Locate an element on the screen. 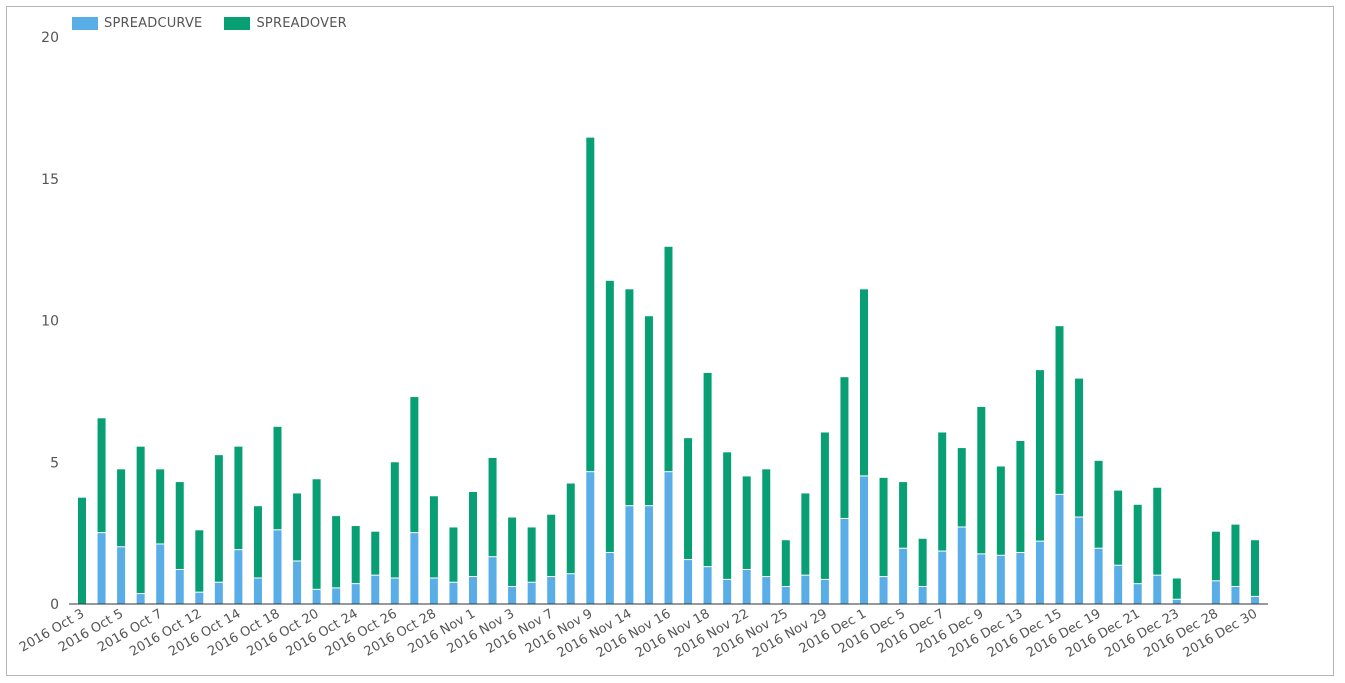 The width and height of the screenshot is (1345, 683). legend-label-spreadcurve: SPREADCURVE is located at coordinates (153, 23).